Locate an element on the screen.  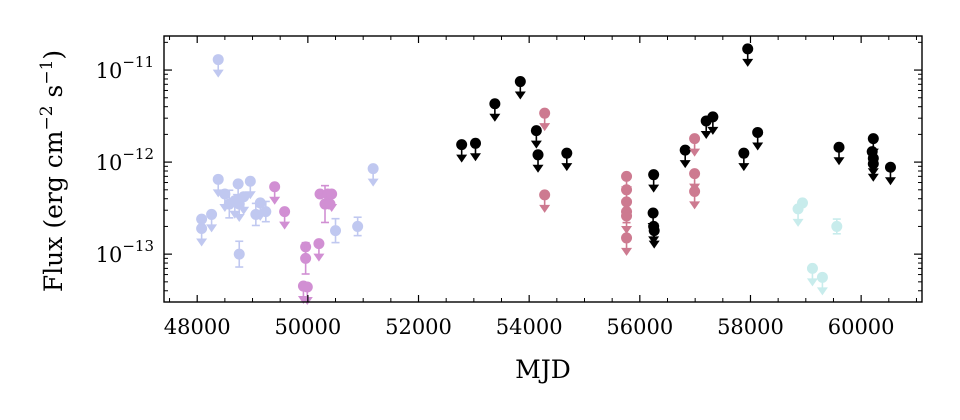
x-tick-label: 48000 is located at coordinates (197, 327).